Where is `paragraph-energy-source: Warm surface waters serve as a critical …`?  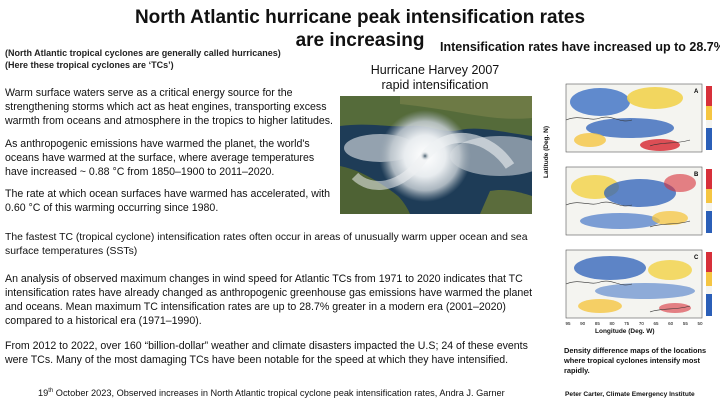 paragraph-energy-source: Warm surface waters serve as a critical … is located at coordinates (169, 107).